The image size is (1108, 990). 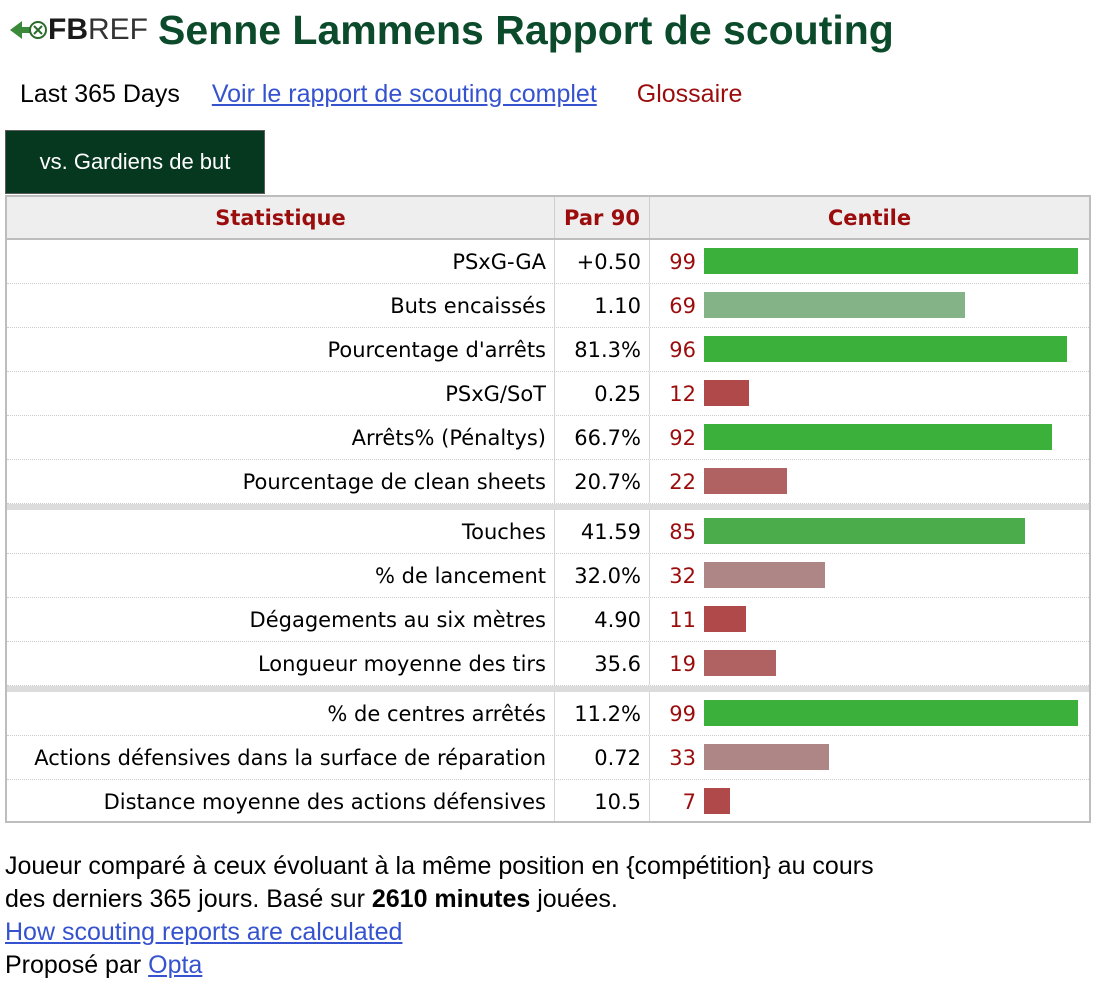 What do you see at coordinates (682, 305) in the screenshot?
I see `stat-percentile: 69` at bounding box center [682, 305].